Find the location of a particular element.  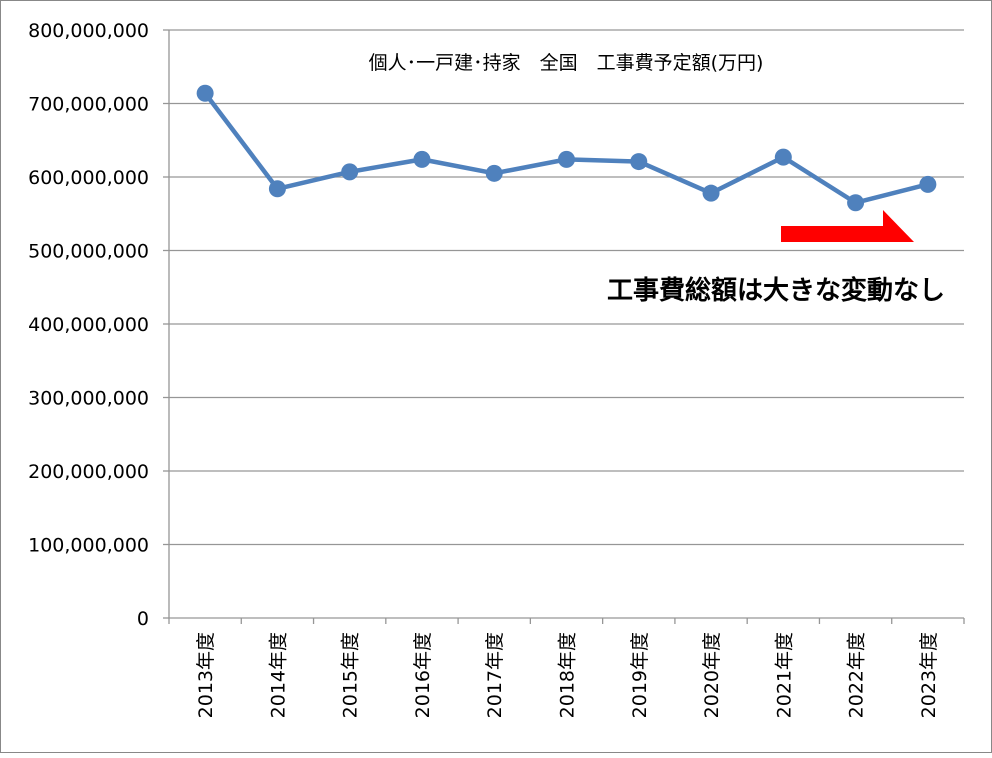

y-tick-label: 700,000,000 is located at coordinates (88, 105).